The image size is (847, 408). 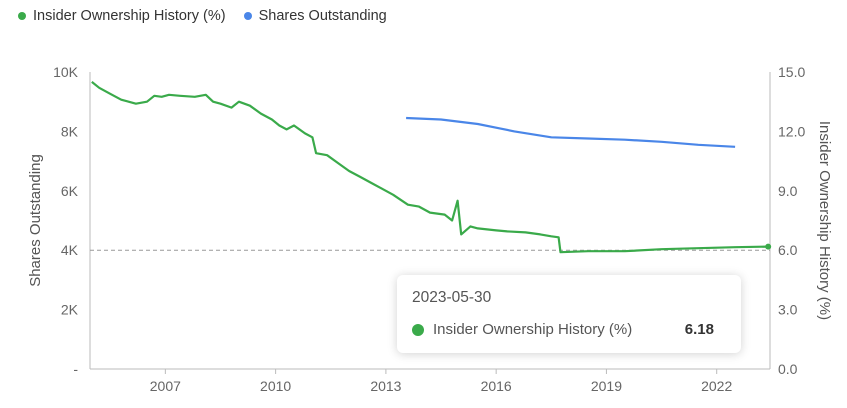 What do you see at coordinates (129, 16) in the screenshot?
I see `legend-label-insider-ownership: Insider Ownership History (%)` at bounding box center [129, 16].